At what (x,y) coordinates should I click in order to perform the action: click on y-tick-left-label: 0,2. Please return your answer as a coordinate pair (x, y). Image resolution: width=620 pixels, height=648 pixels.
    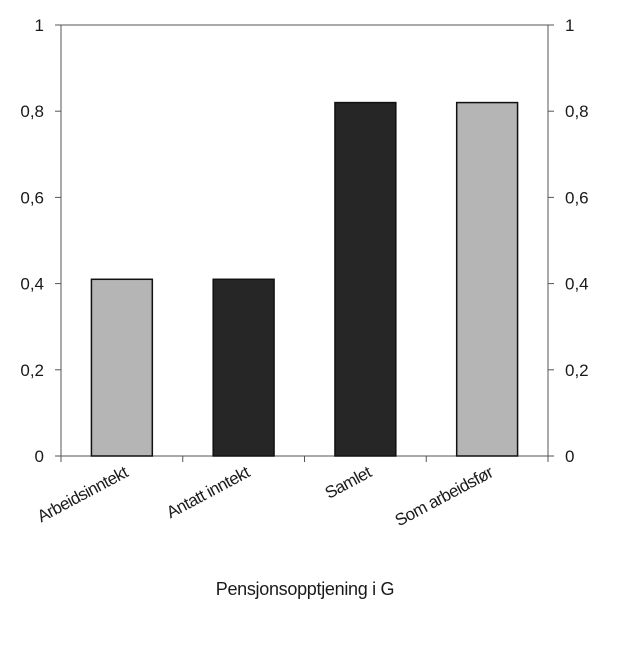
    Looking at the image, I should click on (32, 370).